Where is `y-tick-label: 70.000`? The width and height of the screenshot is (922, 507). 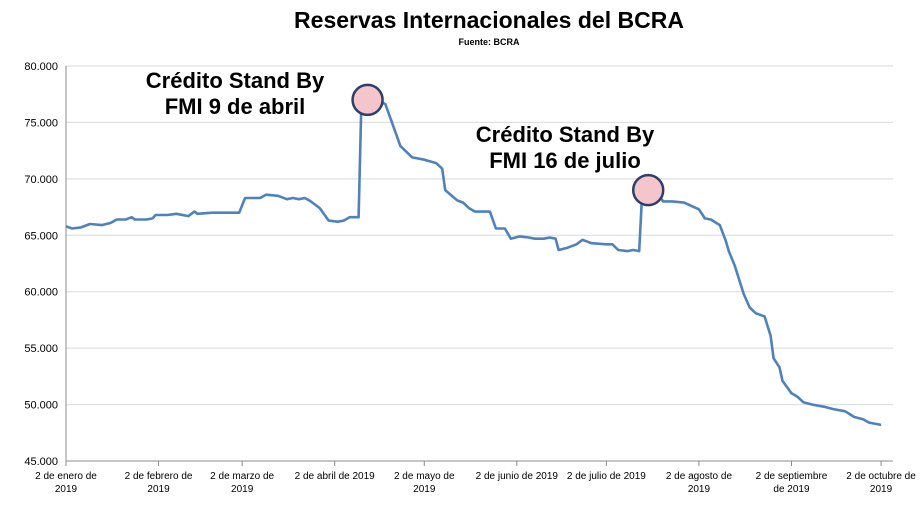 y-tick-label: 70.000 is located at coordinates (41, 180).